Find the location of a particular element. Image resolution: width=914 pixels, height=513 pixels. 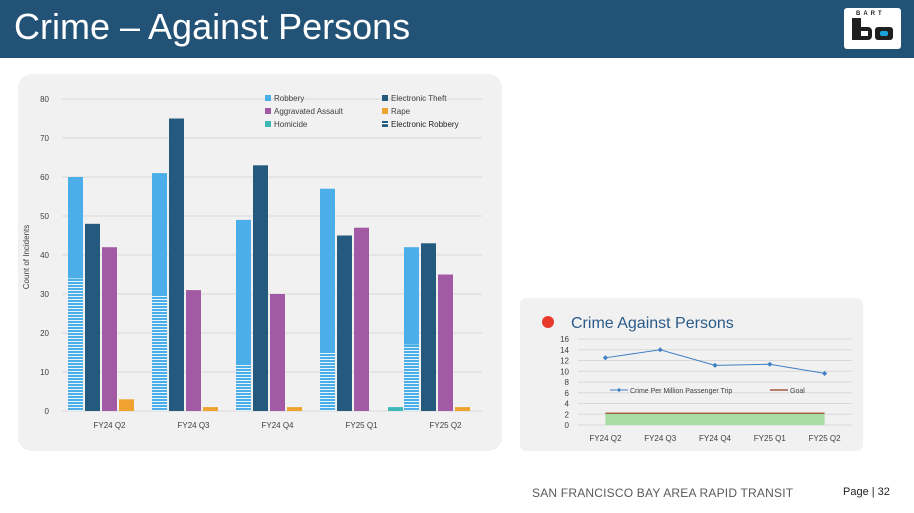

footer-org: SAN FRANCISCO BAY AREA RAPID TRANSIT is located at coordinates (663, 493).